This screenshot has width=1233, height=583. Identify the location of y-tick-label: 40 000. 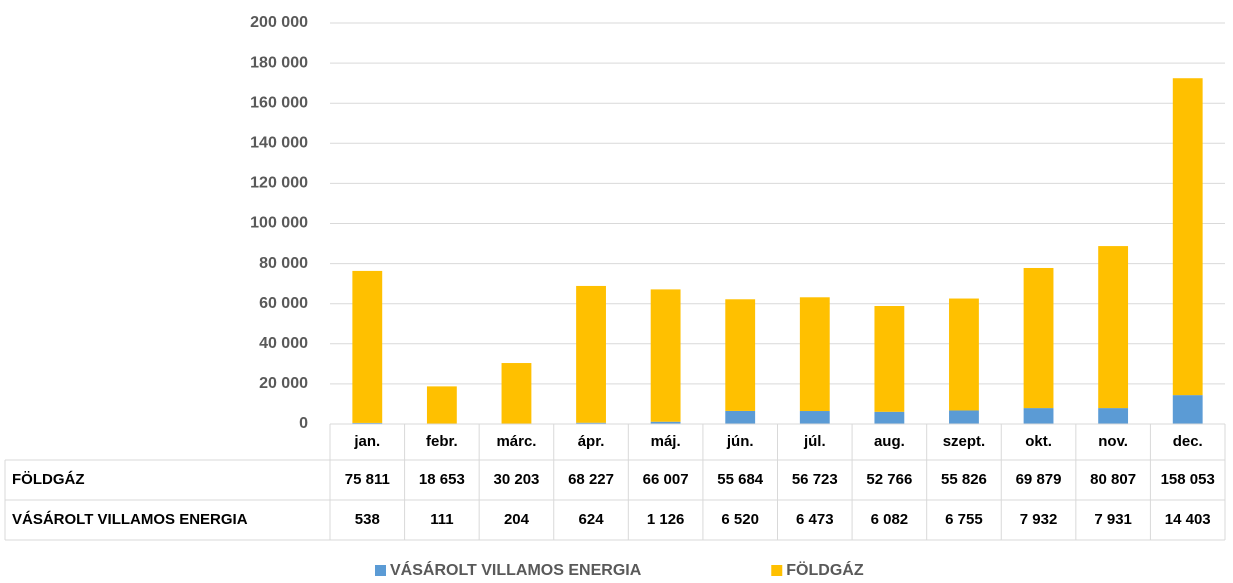
(283, 343).